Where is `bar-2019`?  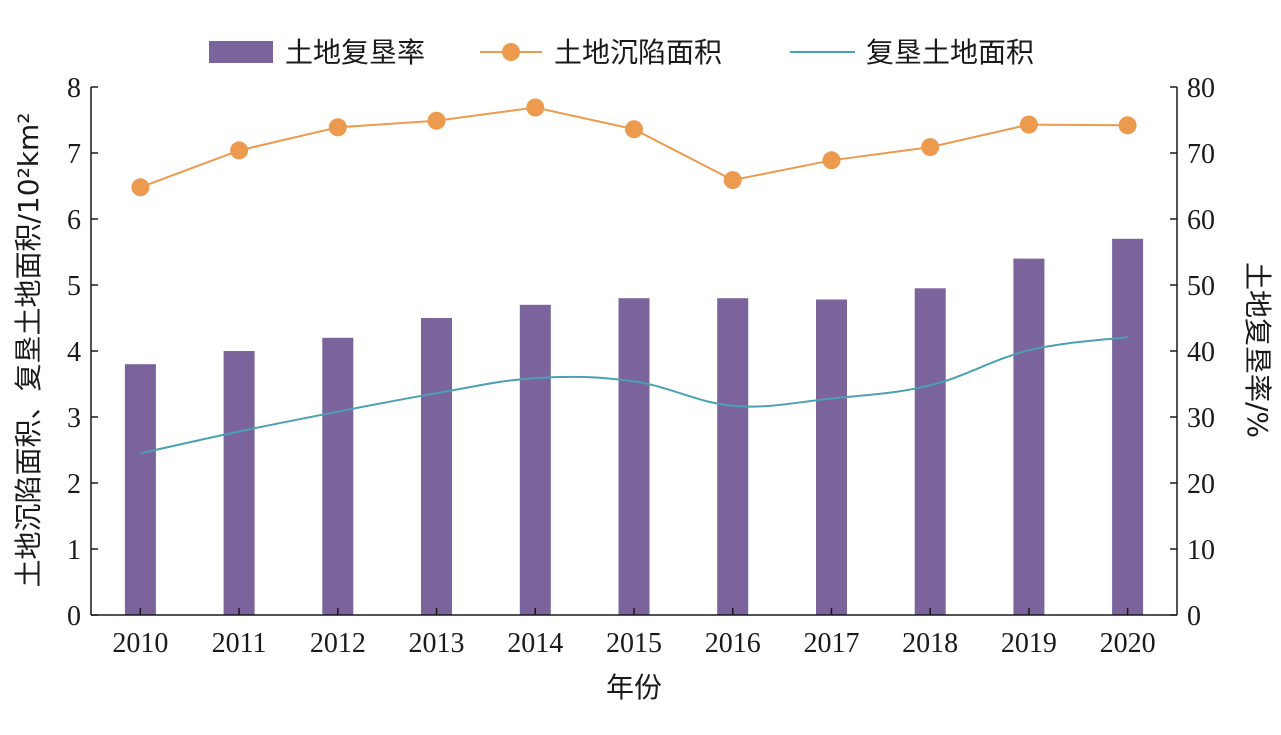
bar-2019 is located at coordinates (1029, 436).